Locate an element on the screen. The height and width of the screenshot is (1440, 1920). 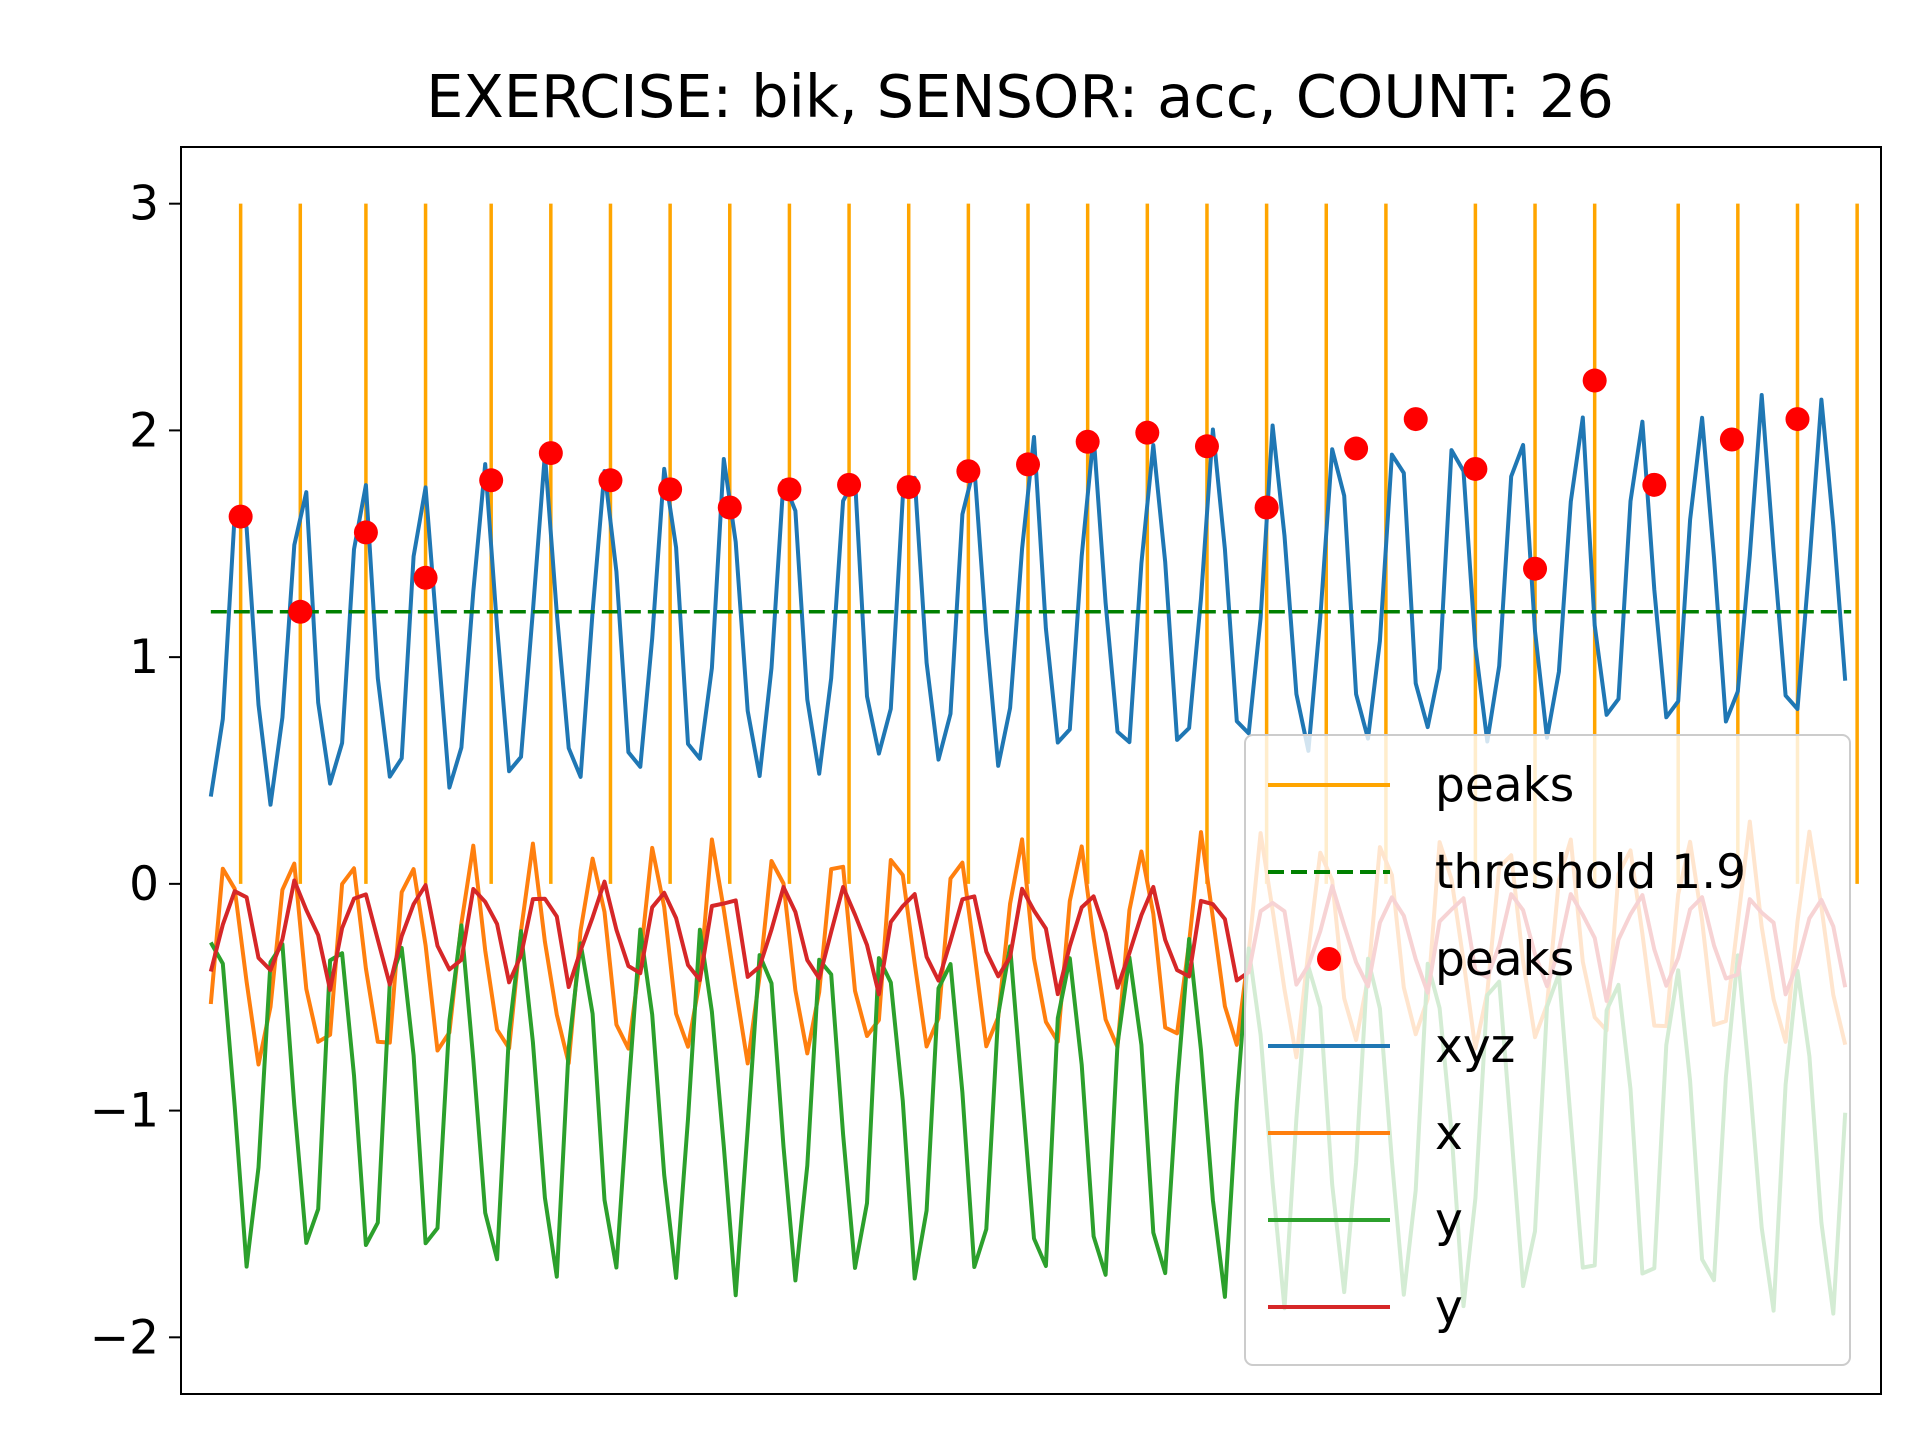
chart-title: EXERCISE: bik, SENSOR: acc, COUNT: 26 is located at coordinates (1020, 96).